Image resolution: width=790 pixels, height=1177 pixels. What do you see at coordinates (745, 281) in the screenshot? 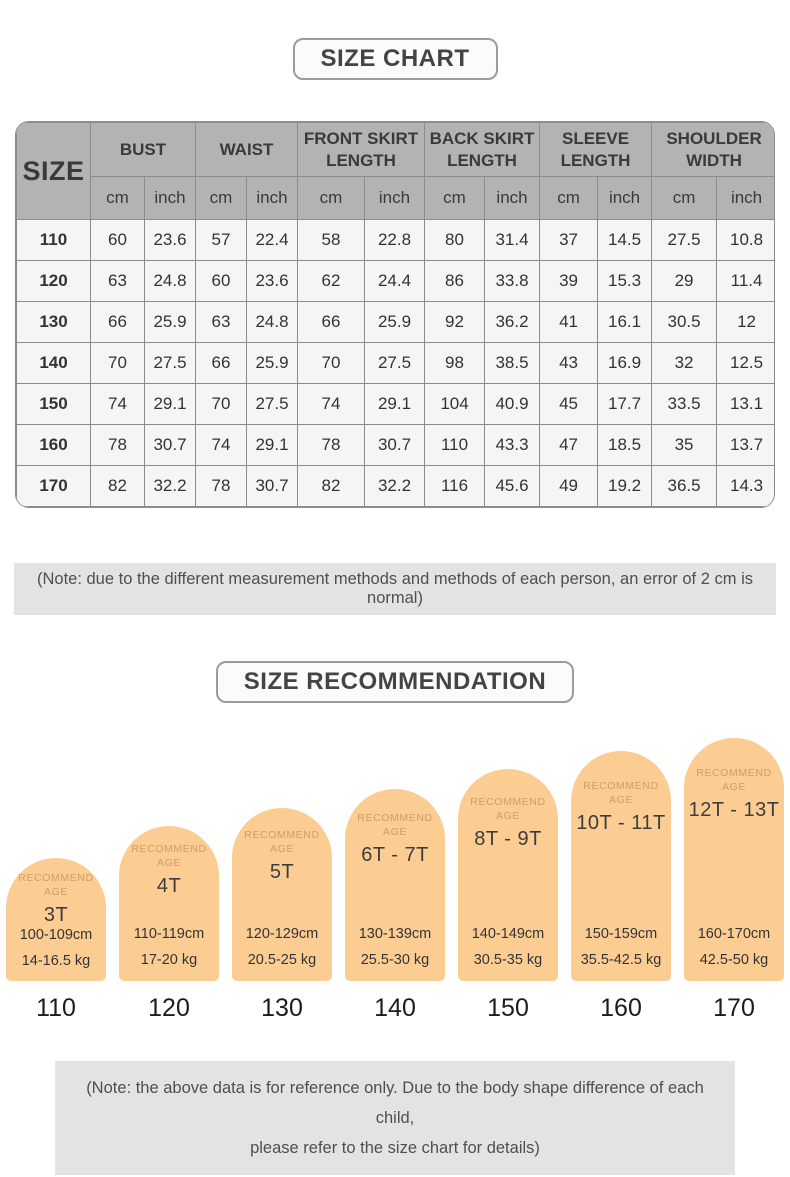
I see `value-cell: 11.4` at bounding box center [745, 281].